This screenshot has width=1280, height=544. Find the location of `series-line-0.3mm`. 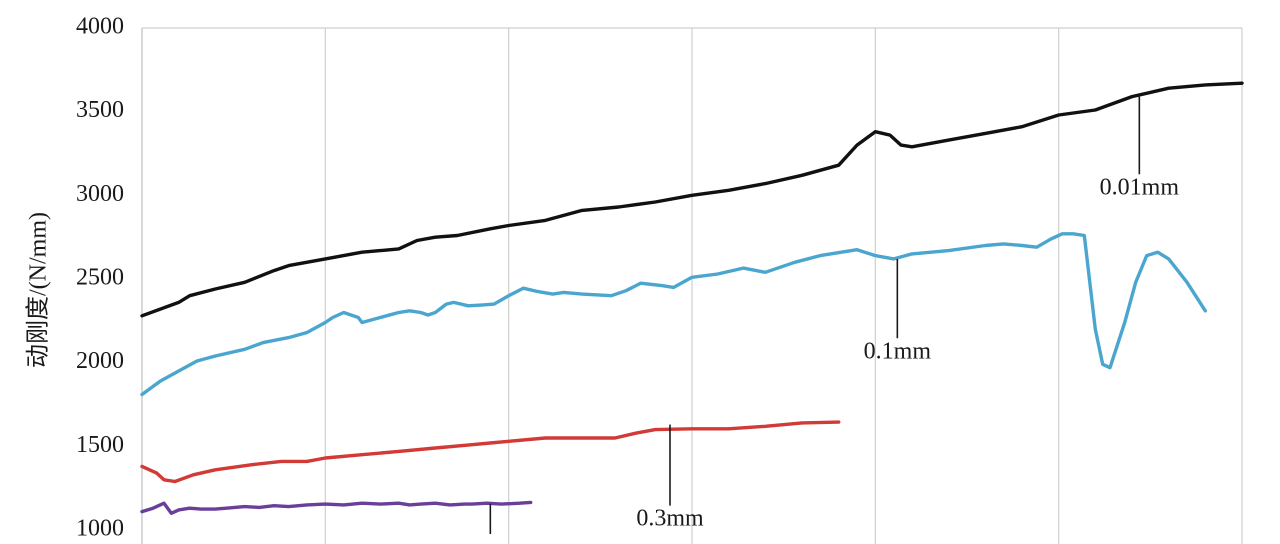

series-line-0.3mm is located at coordinates (490, 452).